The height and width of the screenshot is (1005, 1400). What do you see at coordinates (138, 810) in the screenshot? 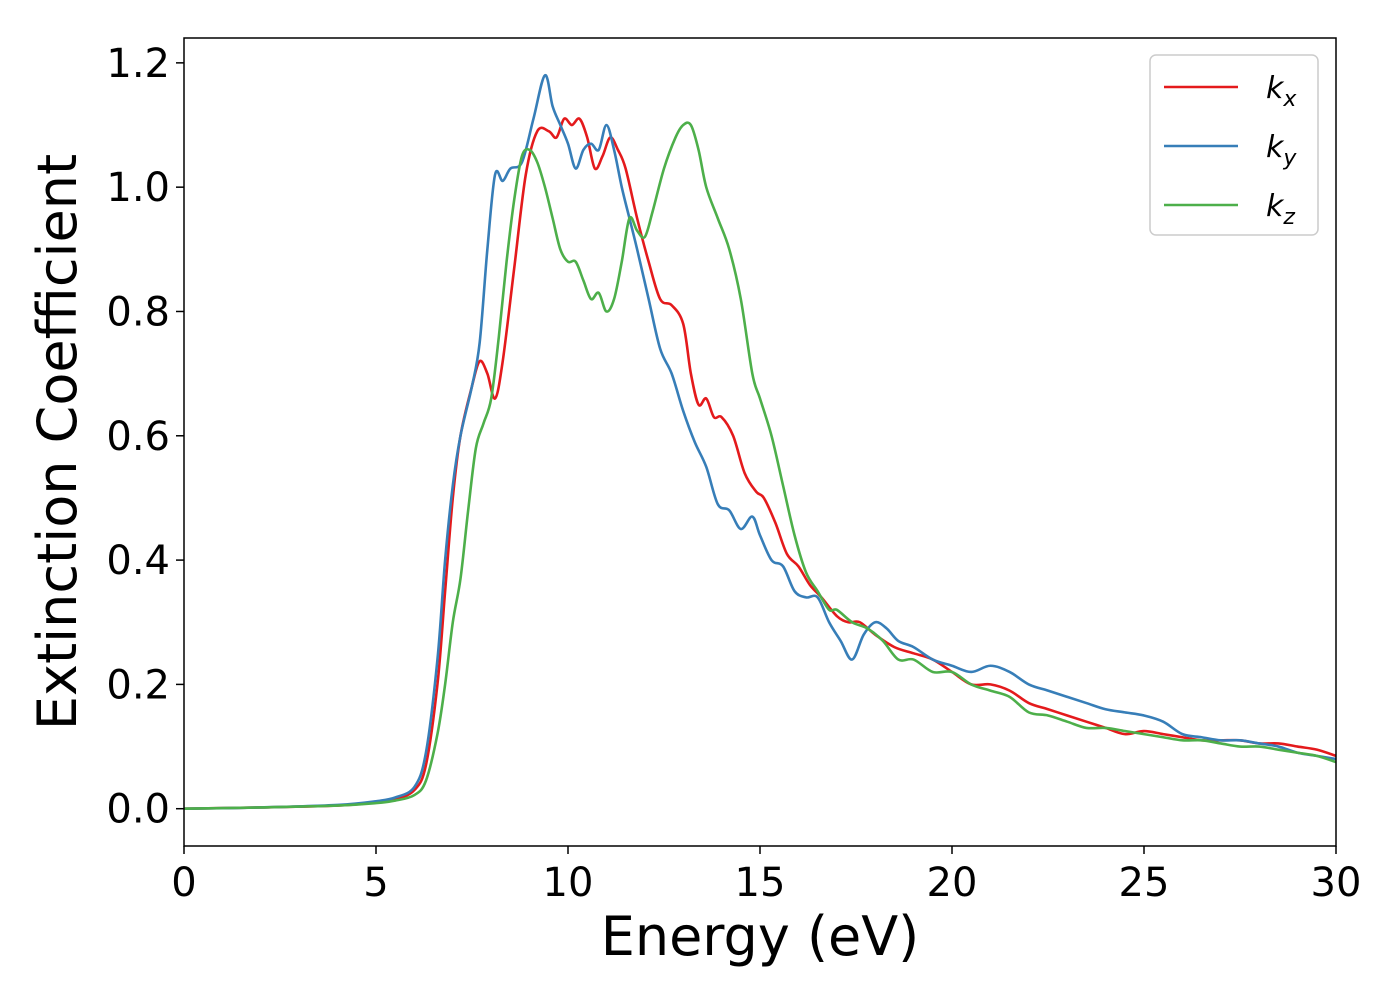
I see `y-tick-label: 0.0` at bounding box center [138, 810].